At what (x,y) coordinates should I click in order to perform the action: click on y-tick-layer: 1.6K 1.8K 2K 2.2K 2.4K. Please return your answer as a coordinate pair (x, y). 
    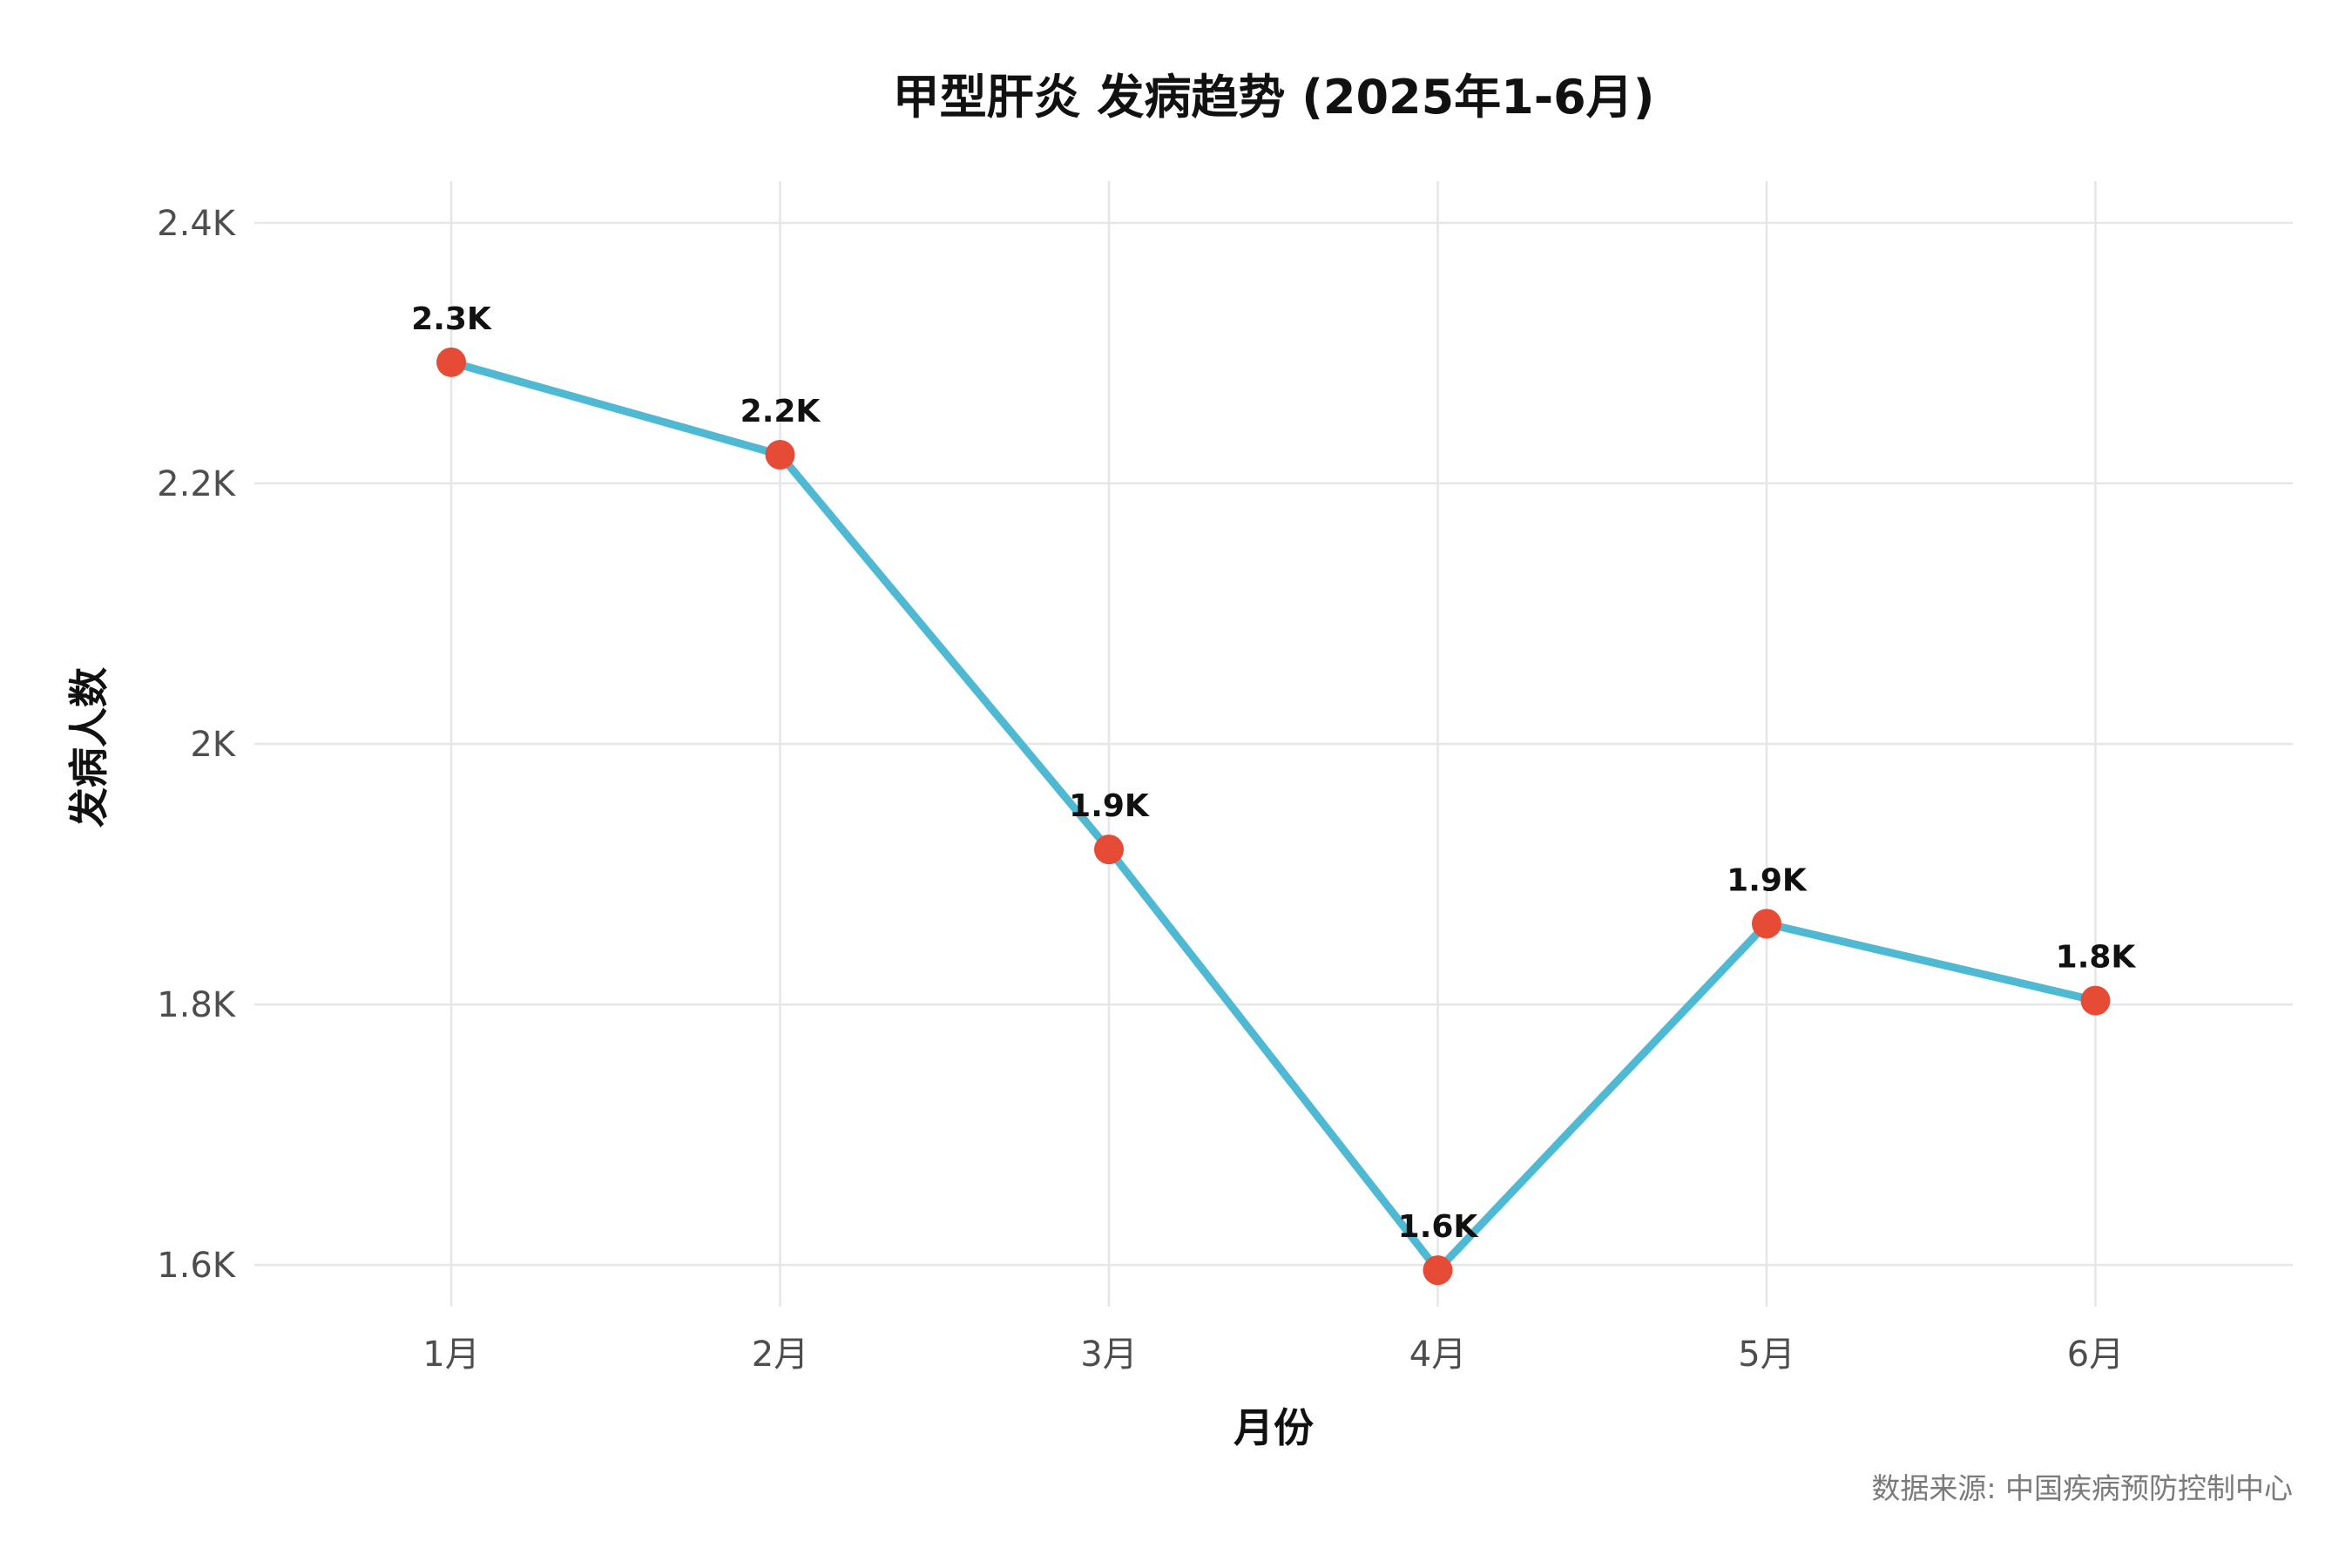
    Looking at the image, I should click on (197, 745).